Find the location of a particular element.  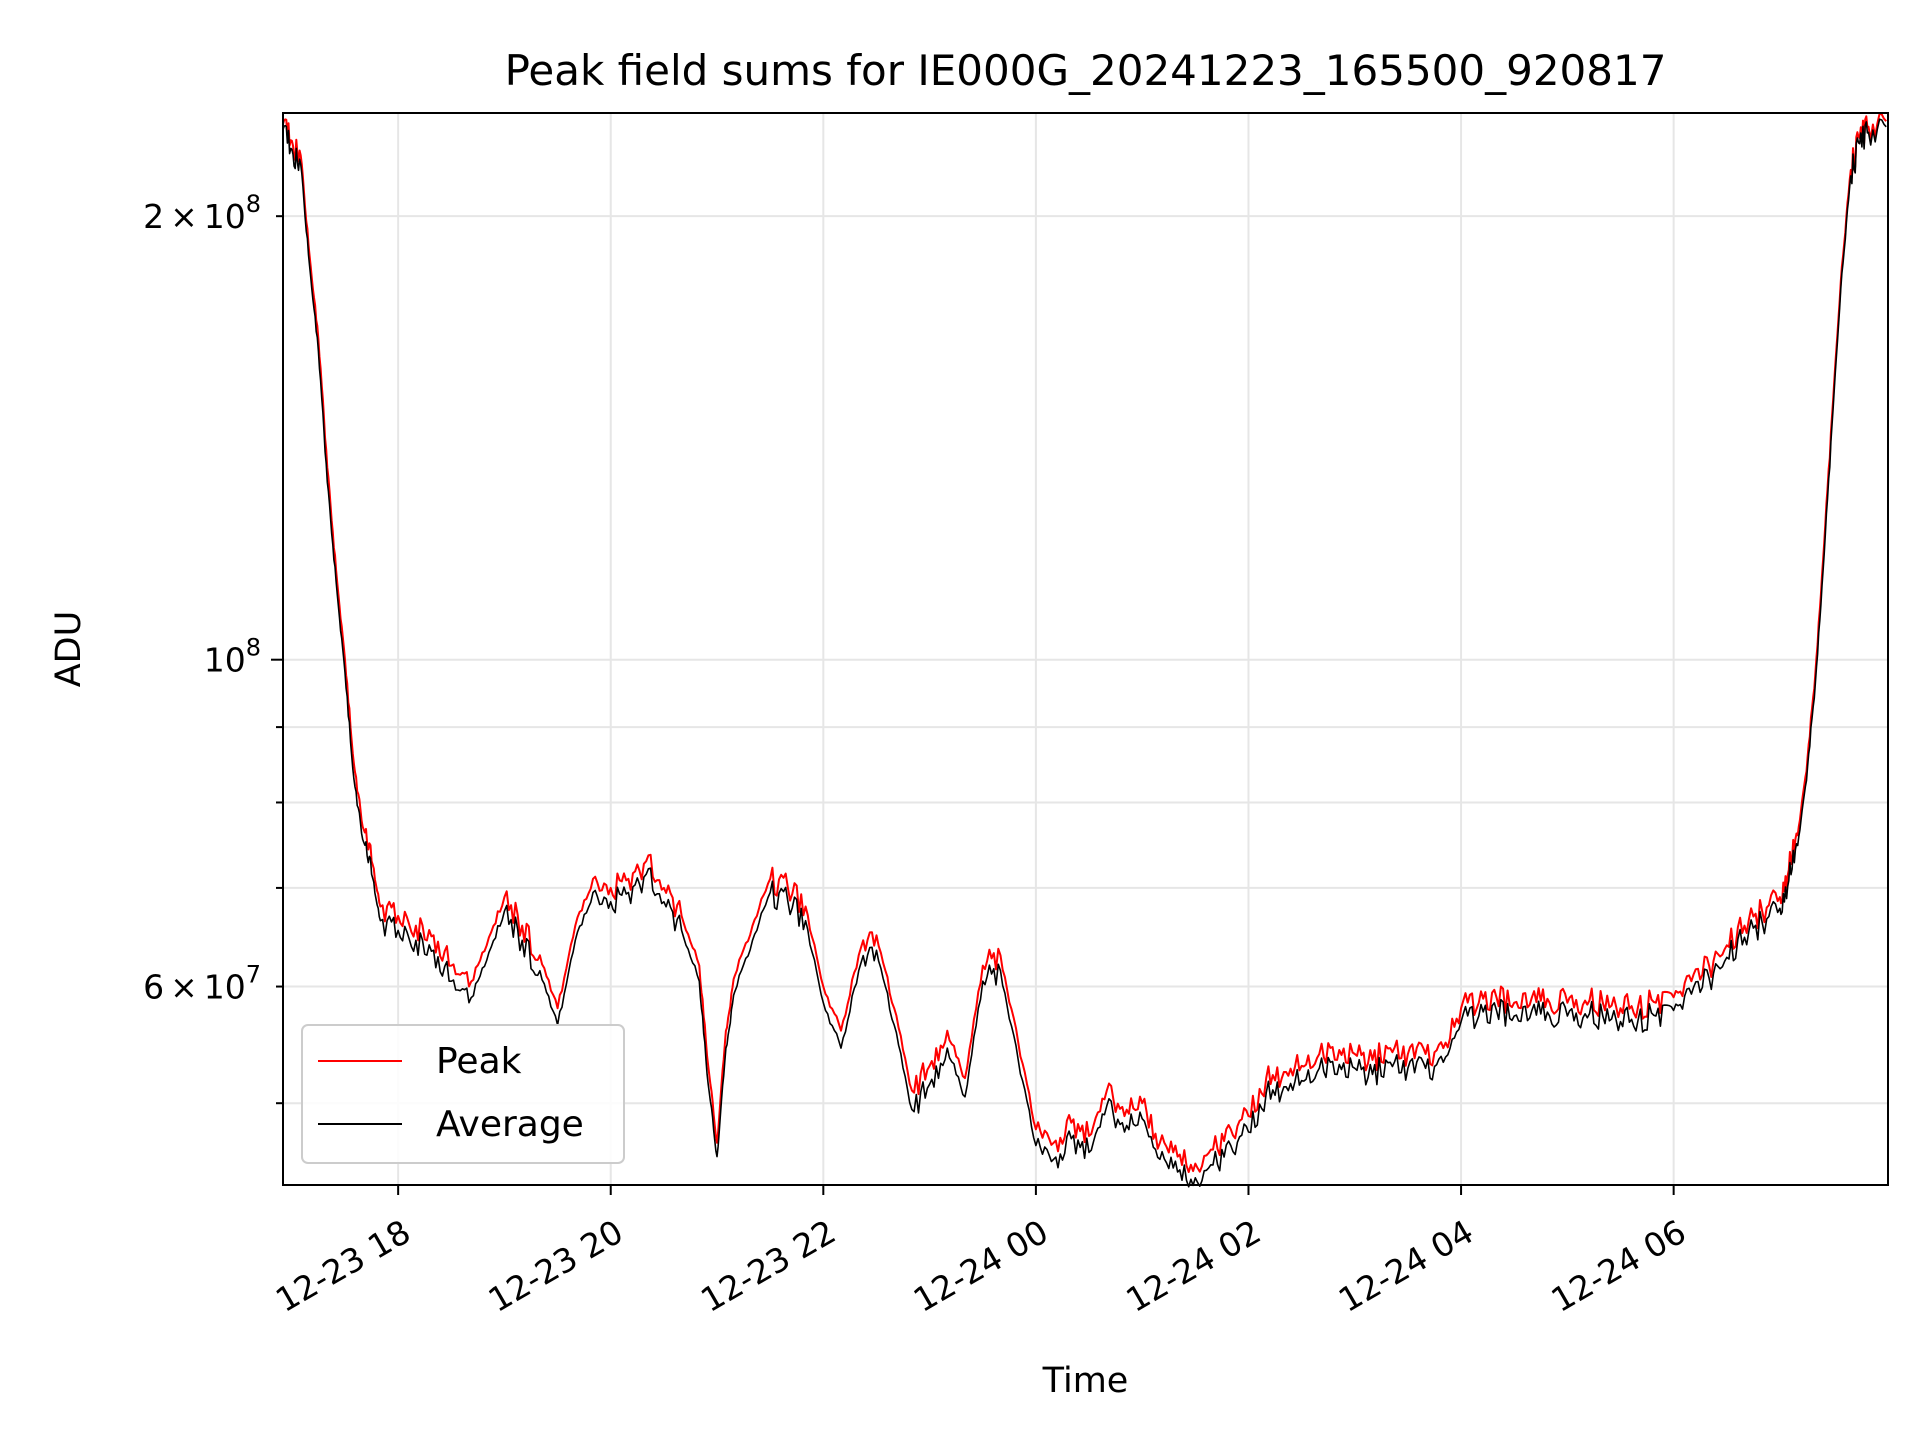

legend-label-peak: Peak is located at coordinates (479, 1061).